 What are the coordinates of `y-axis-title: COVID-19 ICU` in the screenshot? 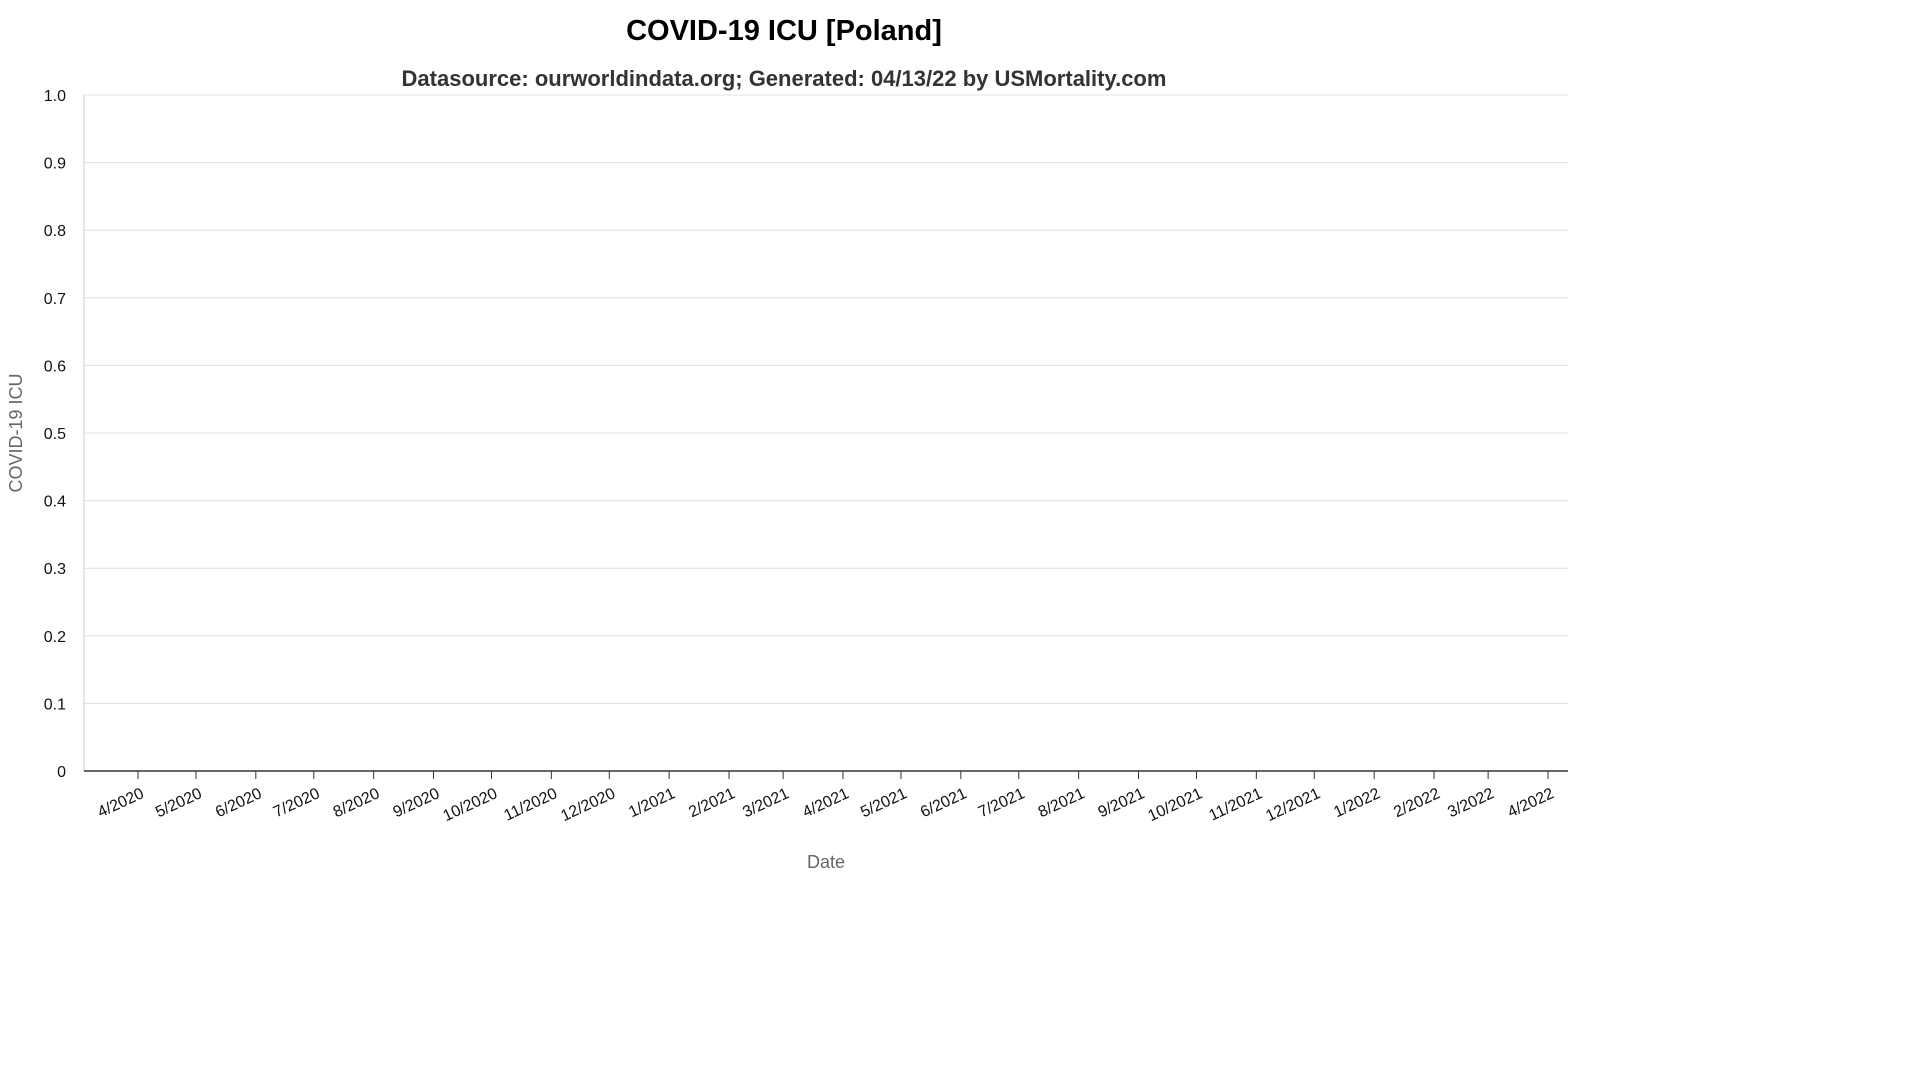 It's located at (16, 432).